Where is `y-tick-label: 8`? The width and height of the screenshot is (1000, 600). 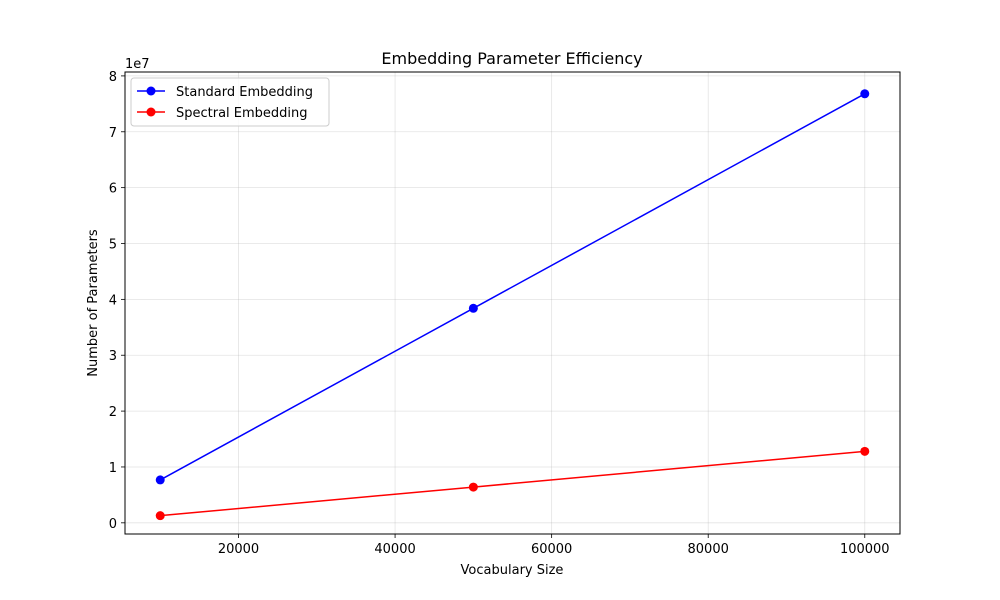 y-tick-label: 8 is located at coordinates (113, 77).